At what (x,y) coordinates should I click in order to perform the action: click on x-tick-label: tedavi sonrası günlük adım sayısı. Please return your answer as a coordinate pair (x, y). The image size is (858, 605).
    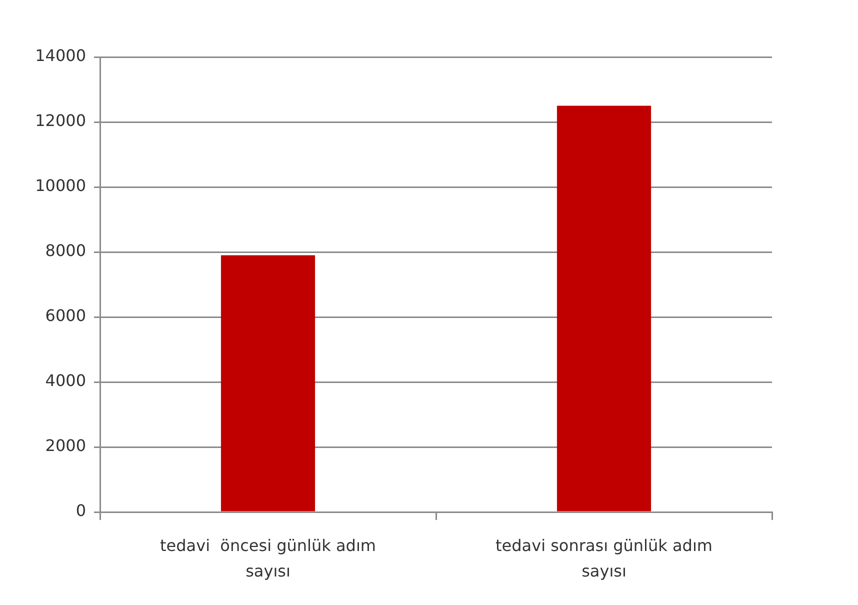
    Looking at the image, I should click on (604, 558).